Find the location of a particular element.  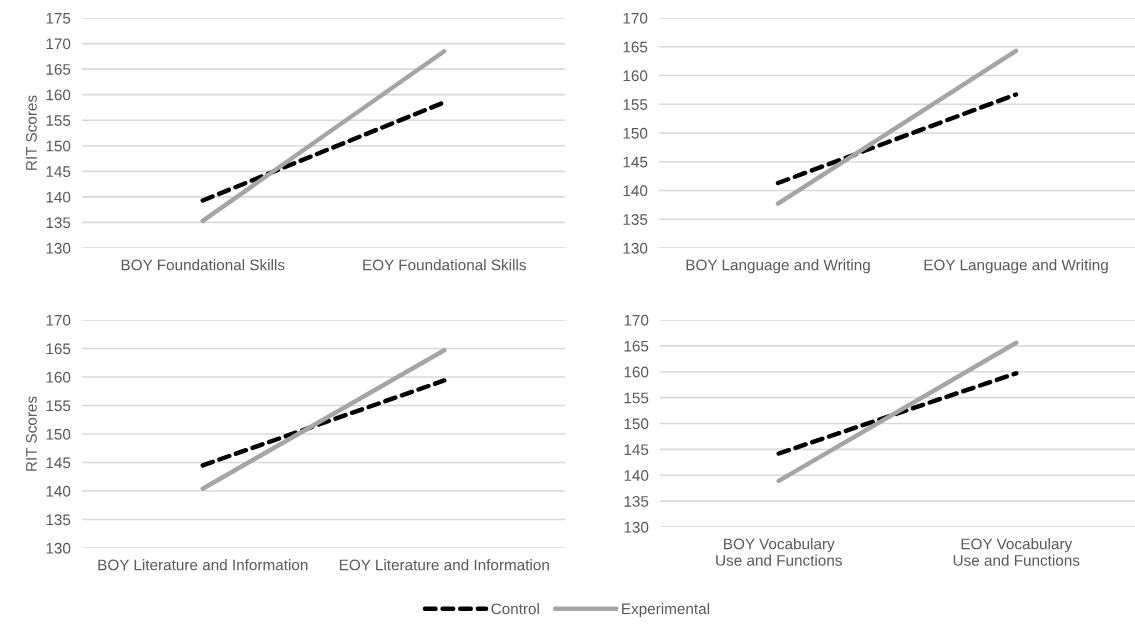

x-tick-label: BOY Vocabulary Use and Functions is located at coordinates (779, 552).